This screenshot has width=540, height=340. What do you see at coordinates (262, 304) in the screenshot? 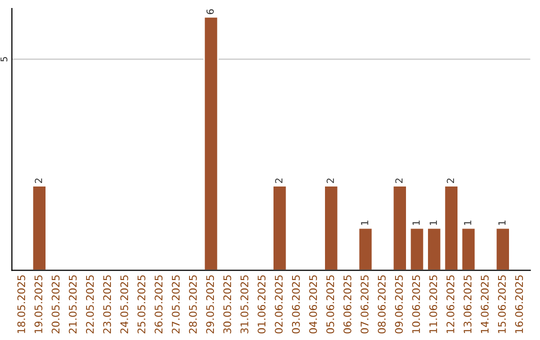
I see `x-tick-label: 01.06.2025` at bounding box center [262, 304].